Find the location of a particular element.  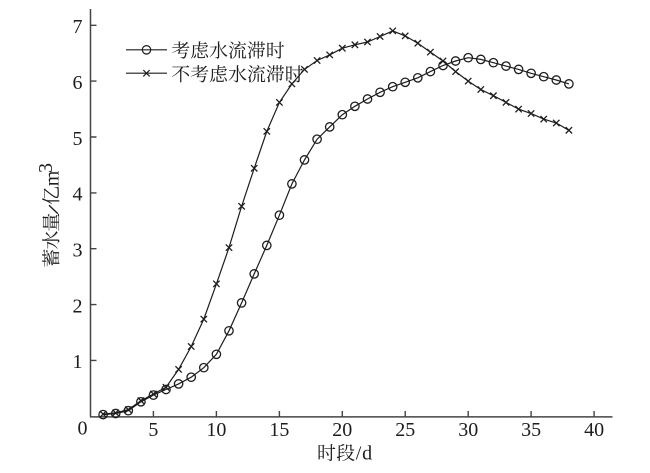

svg-text: 6 is located at coordinates (78, 83).